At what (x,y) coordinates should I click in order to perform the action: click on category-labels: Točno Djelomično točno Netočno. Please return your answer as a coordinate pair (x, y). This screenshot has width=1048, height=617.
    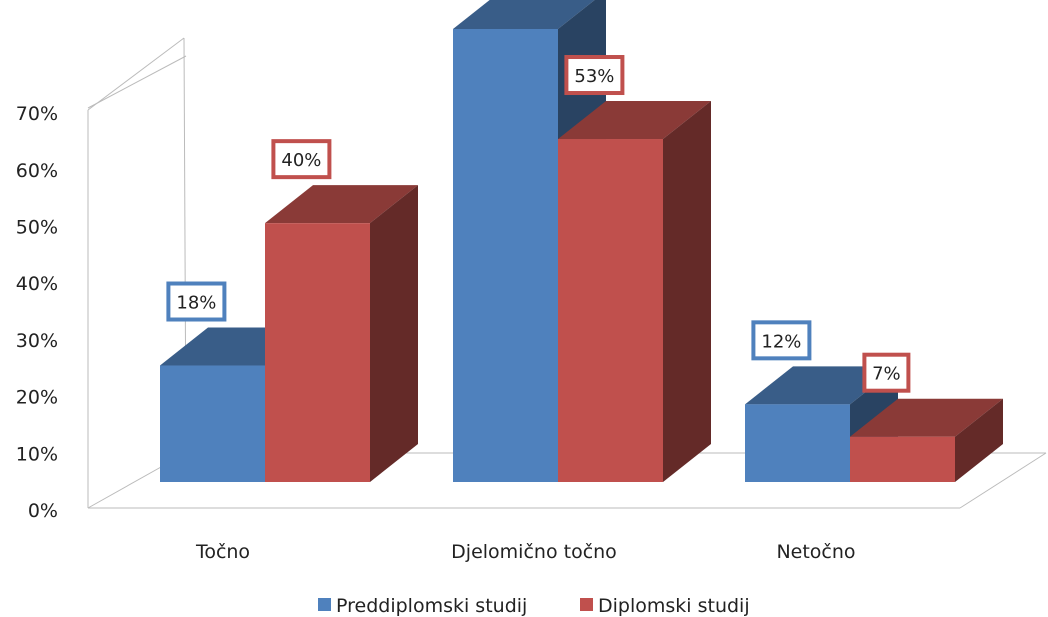
    Looking at the image, I should click on (525, 552).